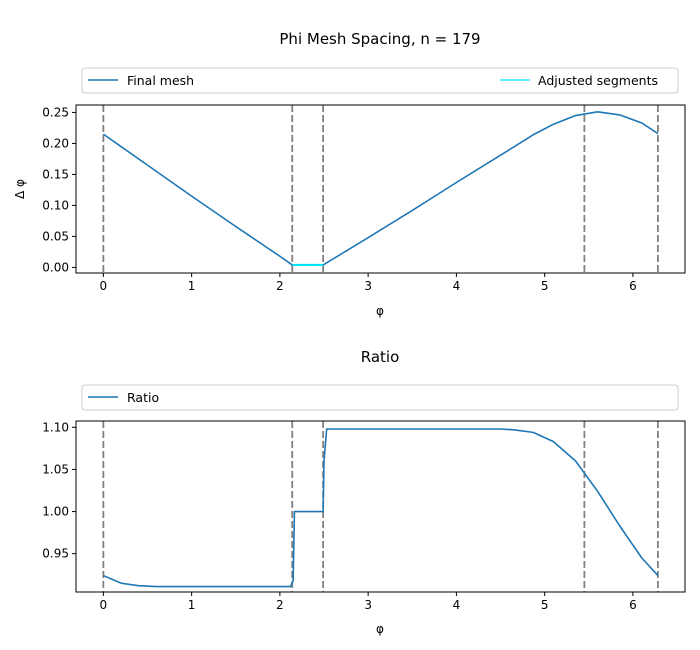  Describe the element at coordinates (20, 189) in the screenshot. I see `y-axis-label: Δ φ` at that location.